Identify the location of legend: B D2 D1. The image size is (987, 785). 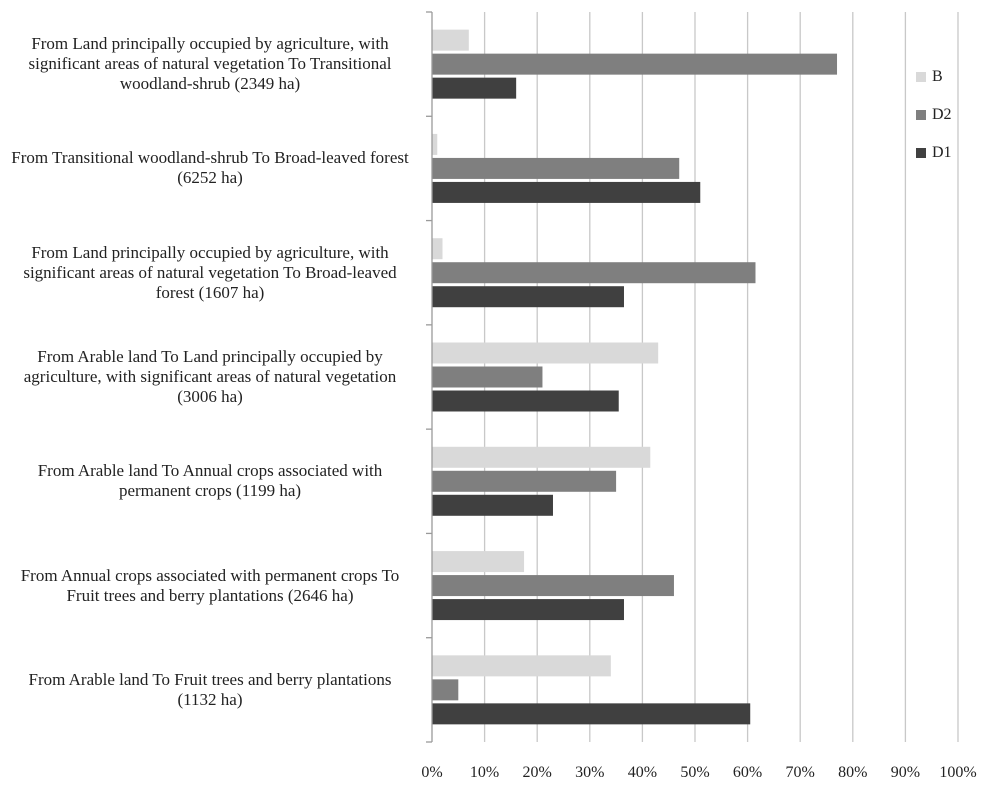
(934, 115).